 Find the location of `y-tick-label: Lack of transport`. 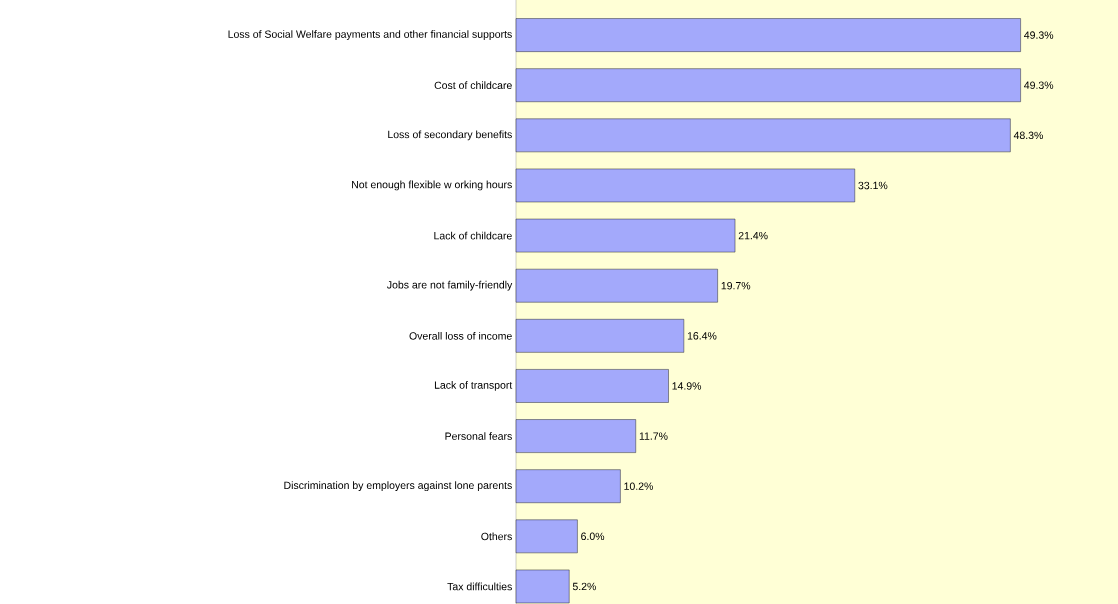

y-tick-label: Lack of transport is located at coordinates (473, 386).